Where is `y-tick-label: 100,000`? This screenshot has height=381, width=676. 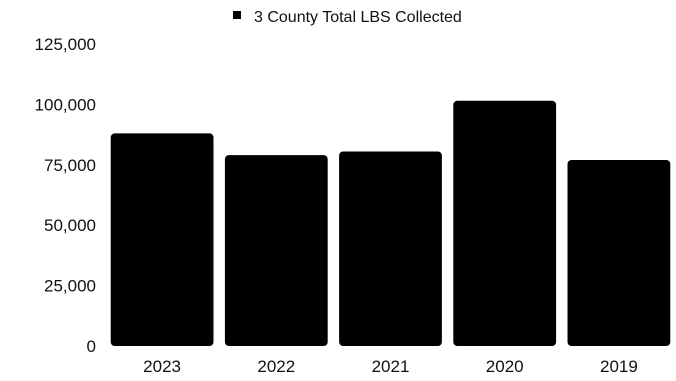
y-tick-label: 100,000 is located at coordinates (65, 104).